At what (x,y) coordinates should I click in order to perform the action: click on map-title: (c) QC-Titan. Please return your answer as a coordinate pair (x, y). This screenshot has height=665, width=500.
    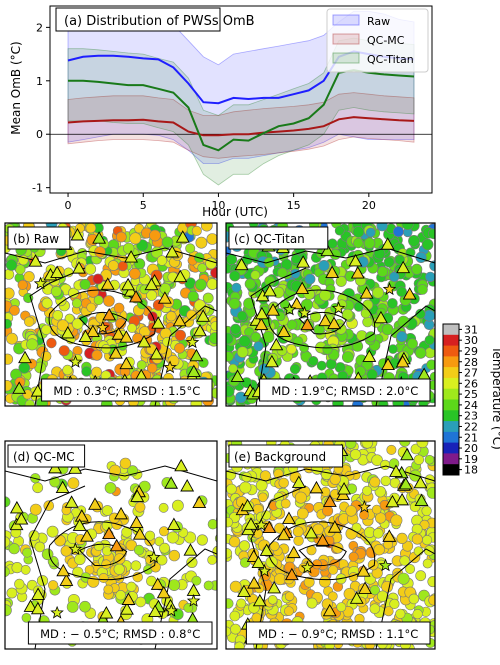
    Looking at the image, I should click on (278, 238).